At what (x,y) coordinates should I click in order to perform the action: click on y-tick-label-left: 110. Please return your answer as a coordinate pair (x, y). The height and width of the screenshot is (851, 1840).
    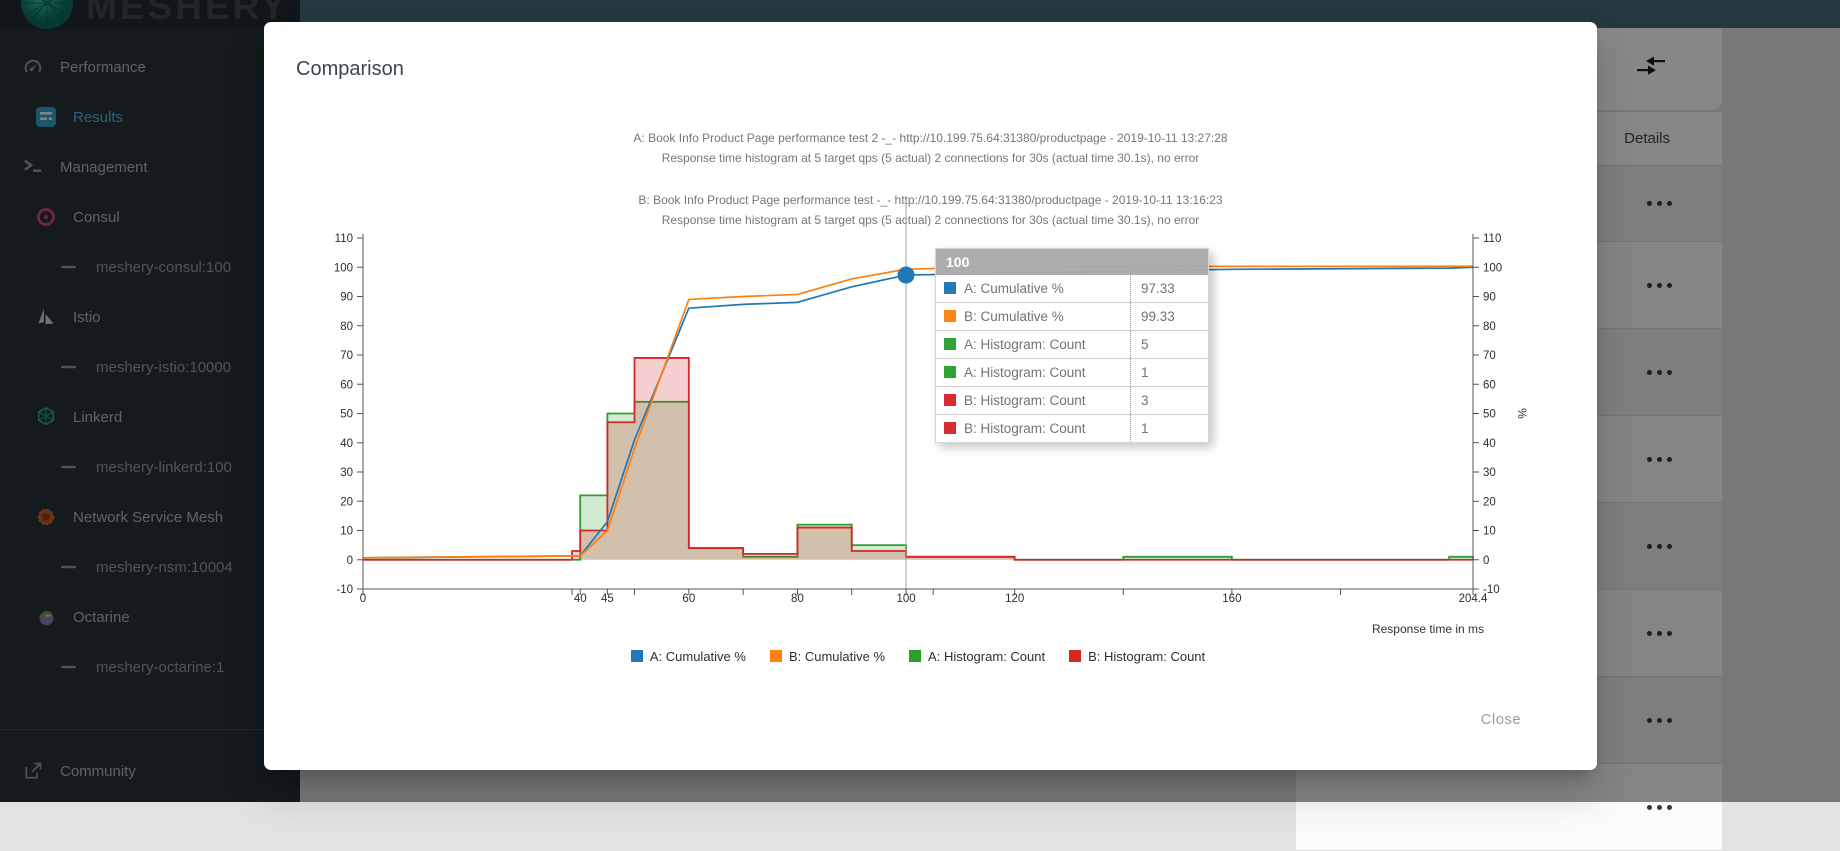
    Looking at the image, I should click on (344, 239).